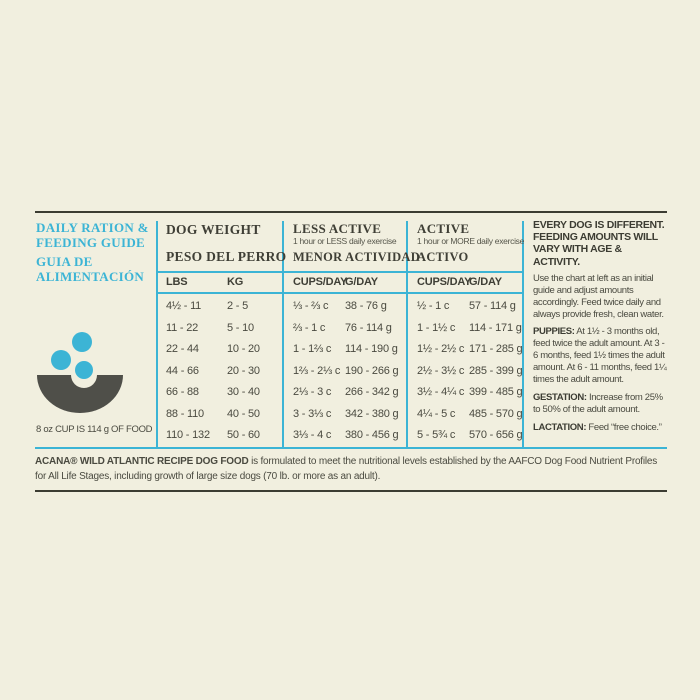 Image resolution: width=700 pixels, height=700 pixels. What do you see at coordinates (560, 397) in the screenshot?
I see `gestation-label: GESTATION:` at bounding box center [560, 397].